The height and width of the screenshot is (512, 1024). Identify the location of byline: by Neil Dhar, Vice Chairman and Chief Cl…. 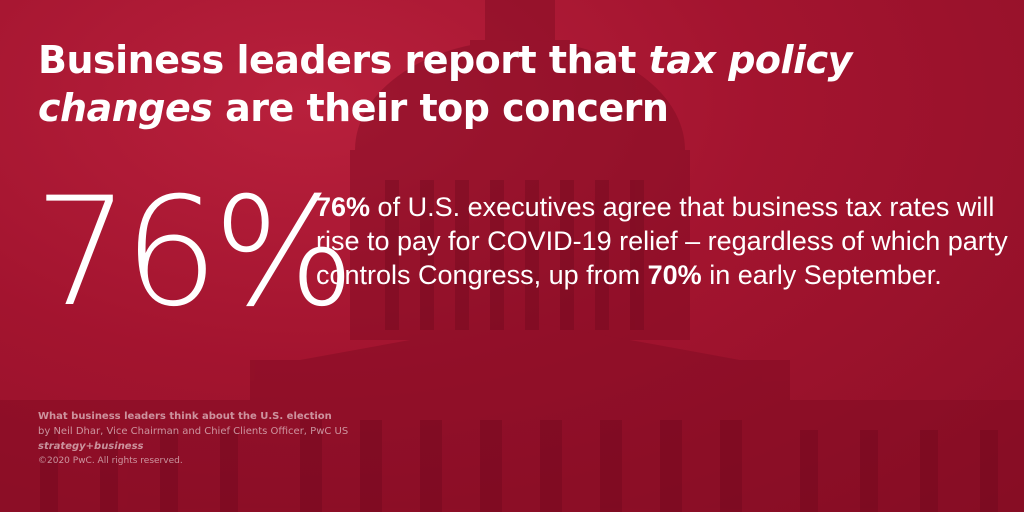
(193, 431).